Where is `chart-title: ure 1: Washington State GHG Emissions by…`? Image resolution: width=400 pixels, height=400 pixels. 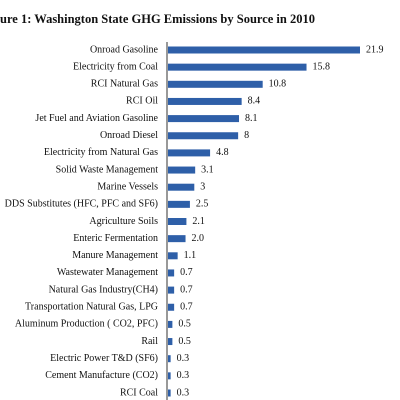 chart-title: ure 1: Washington State GHG Emissions by… is located at coordinates (157, 19).